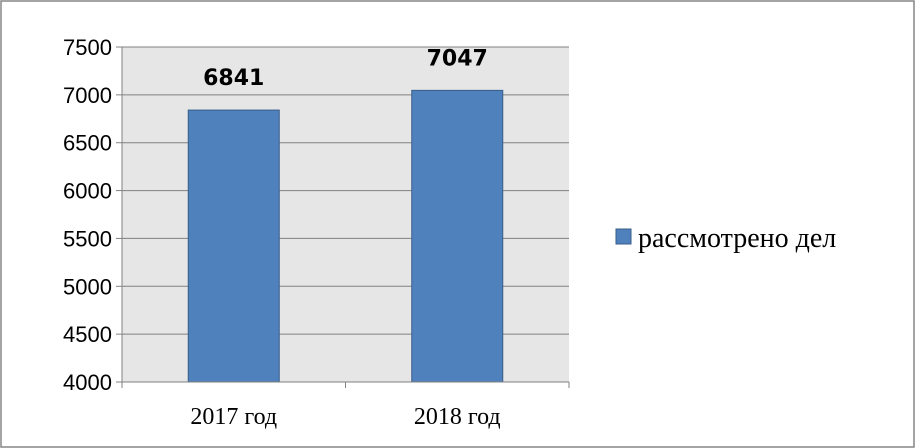 Image resolution: width=915 pixels, height=448 pixels. What do you see at coordinates (345, 68) in the screenshot?
I see `data-labels: 6841 7047` at bounding box center [345, 68].